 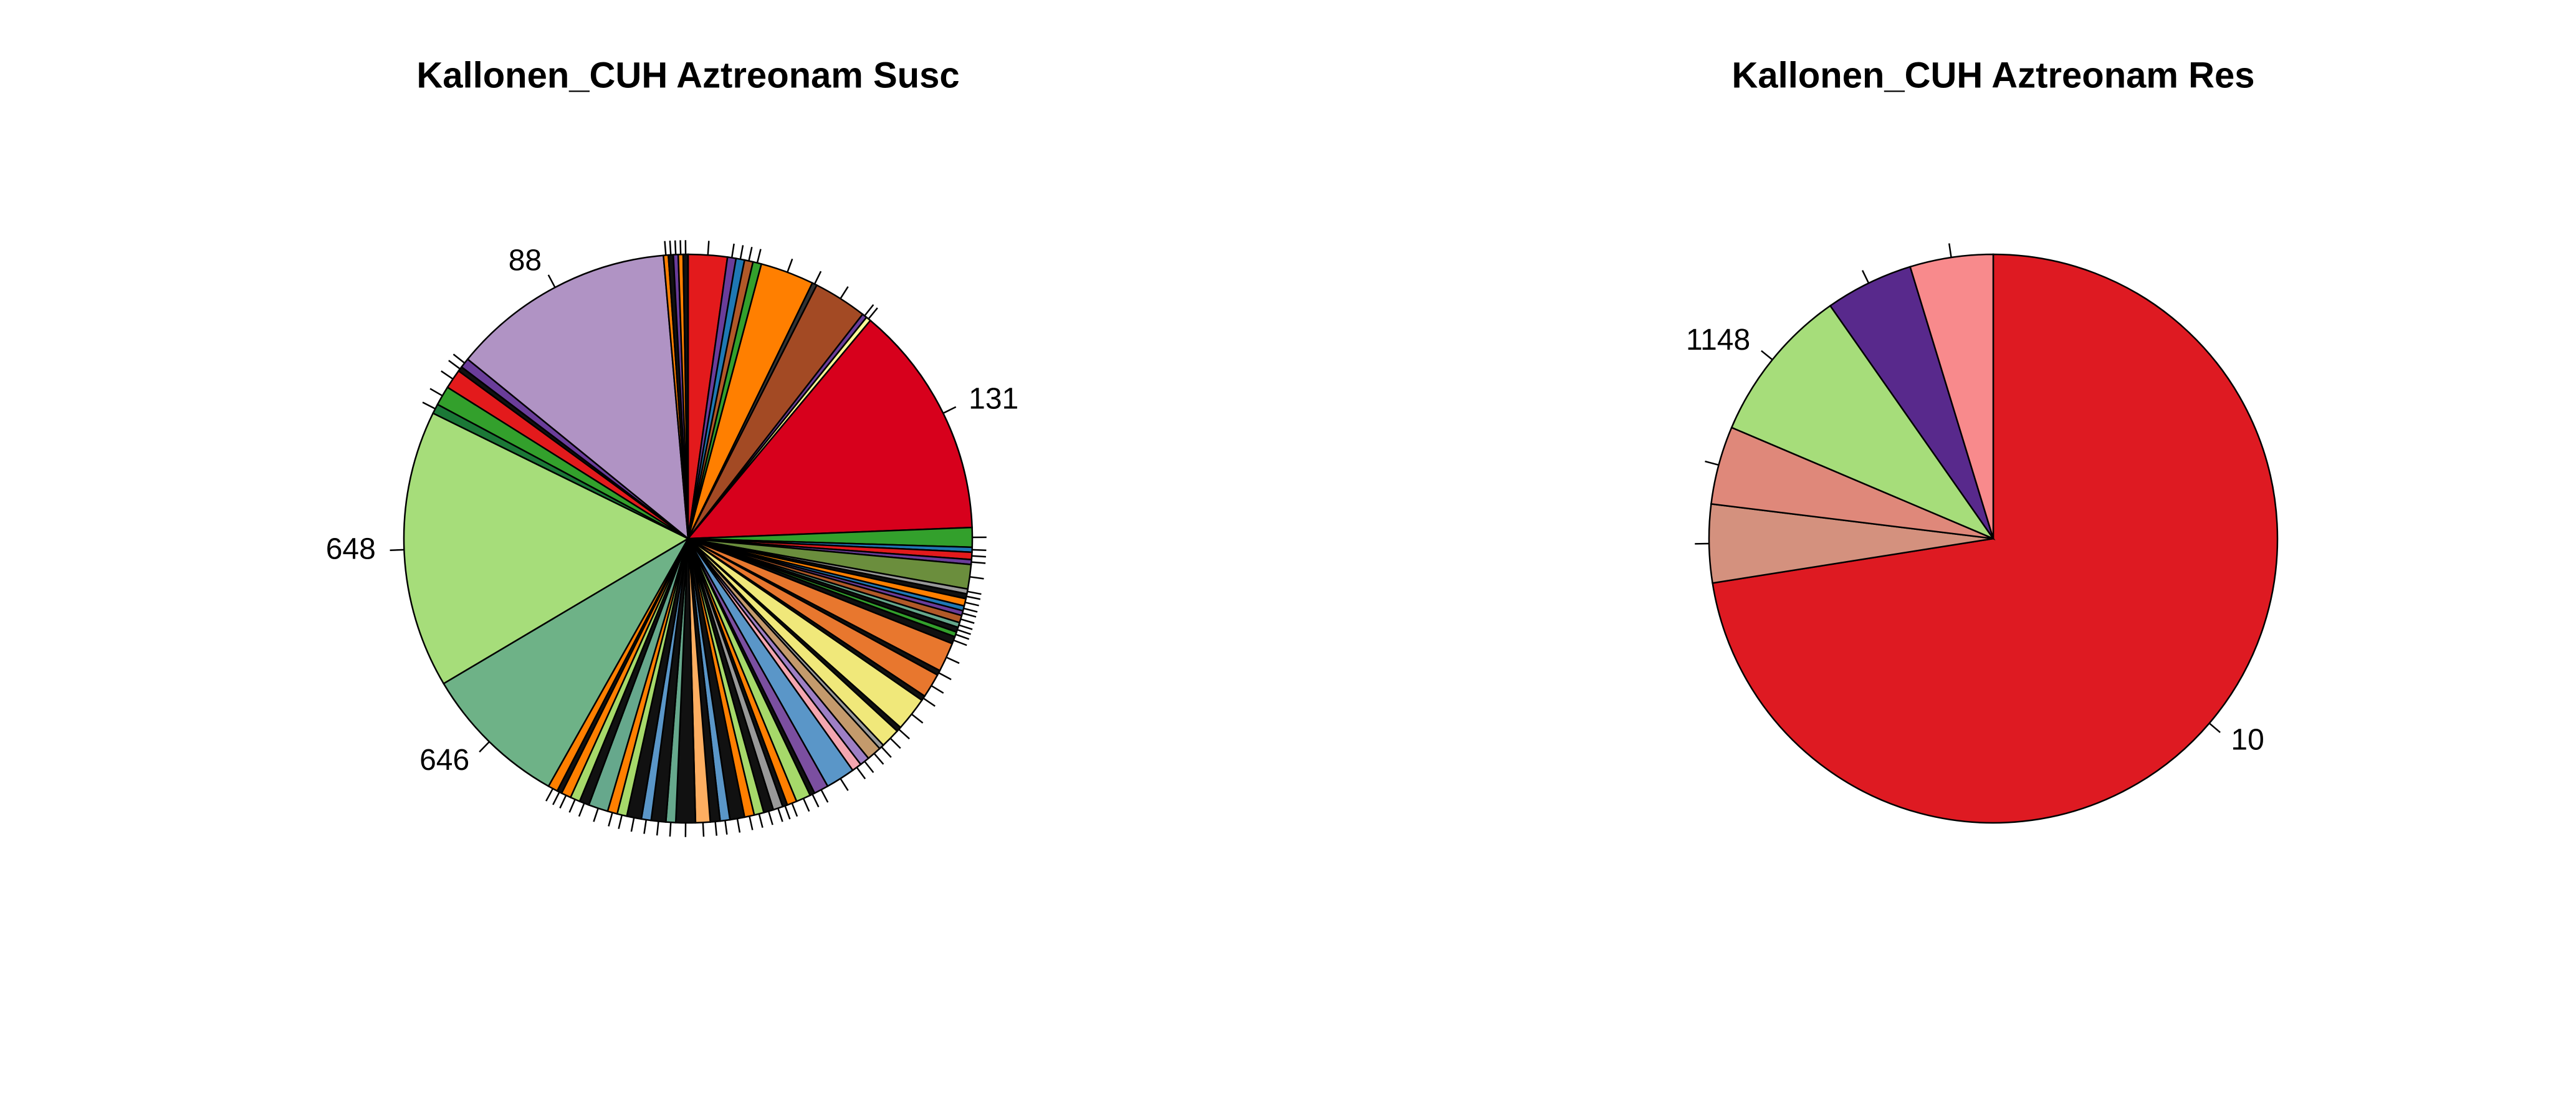 I want to click on slice-label: 1148, so click(x=1718, y=340).